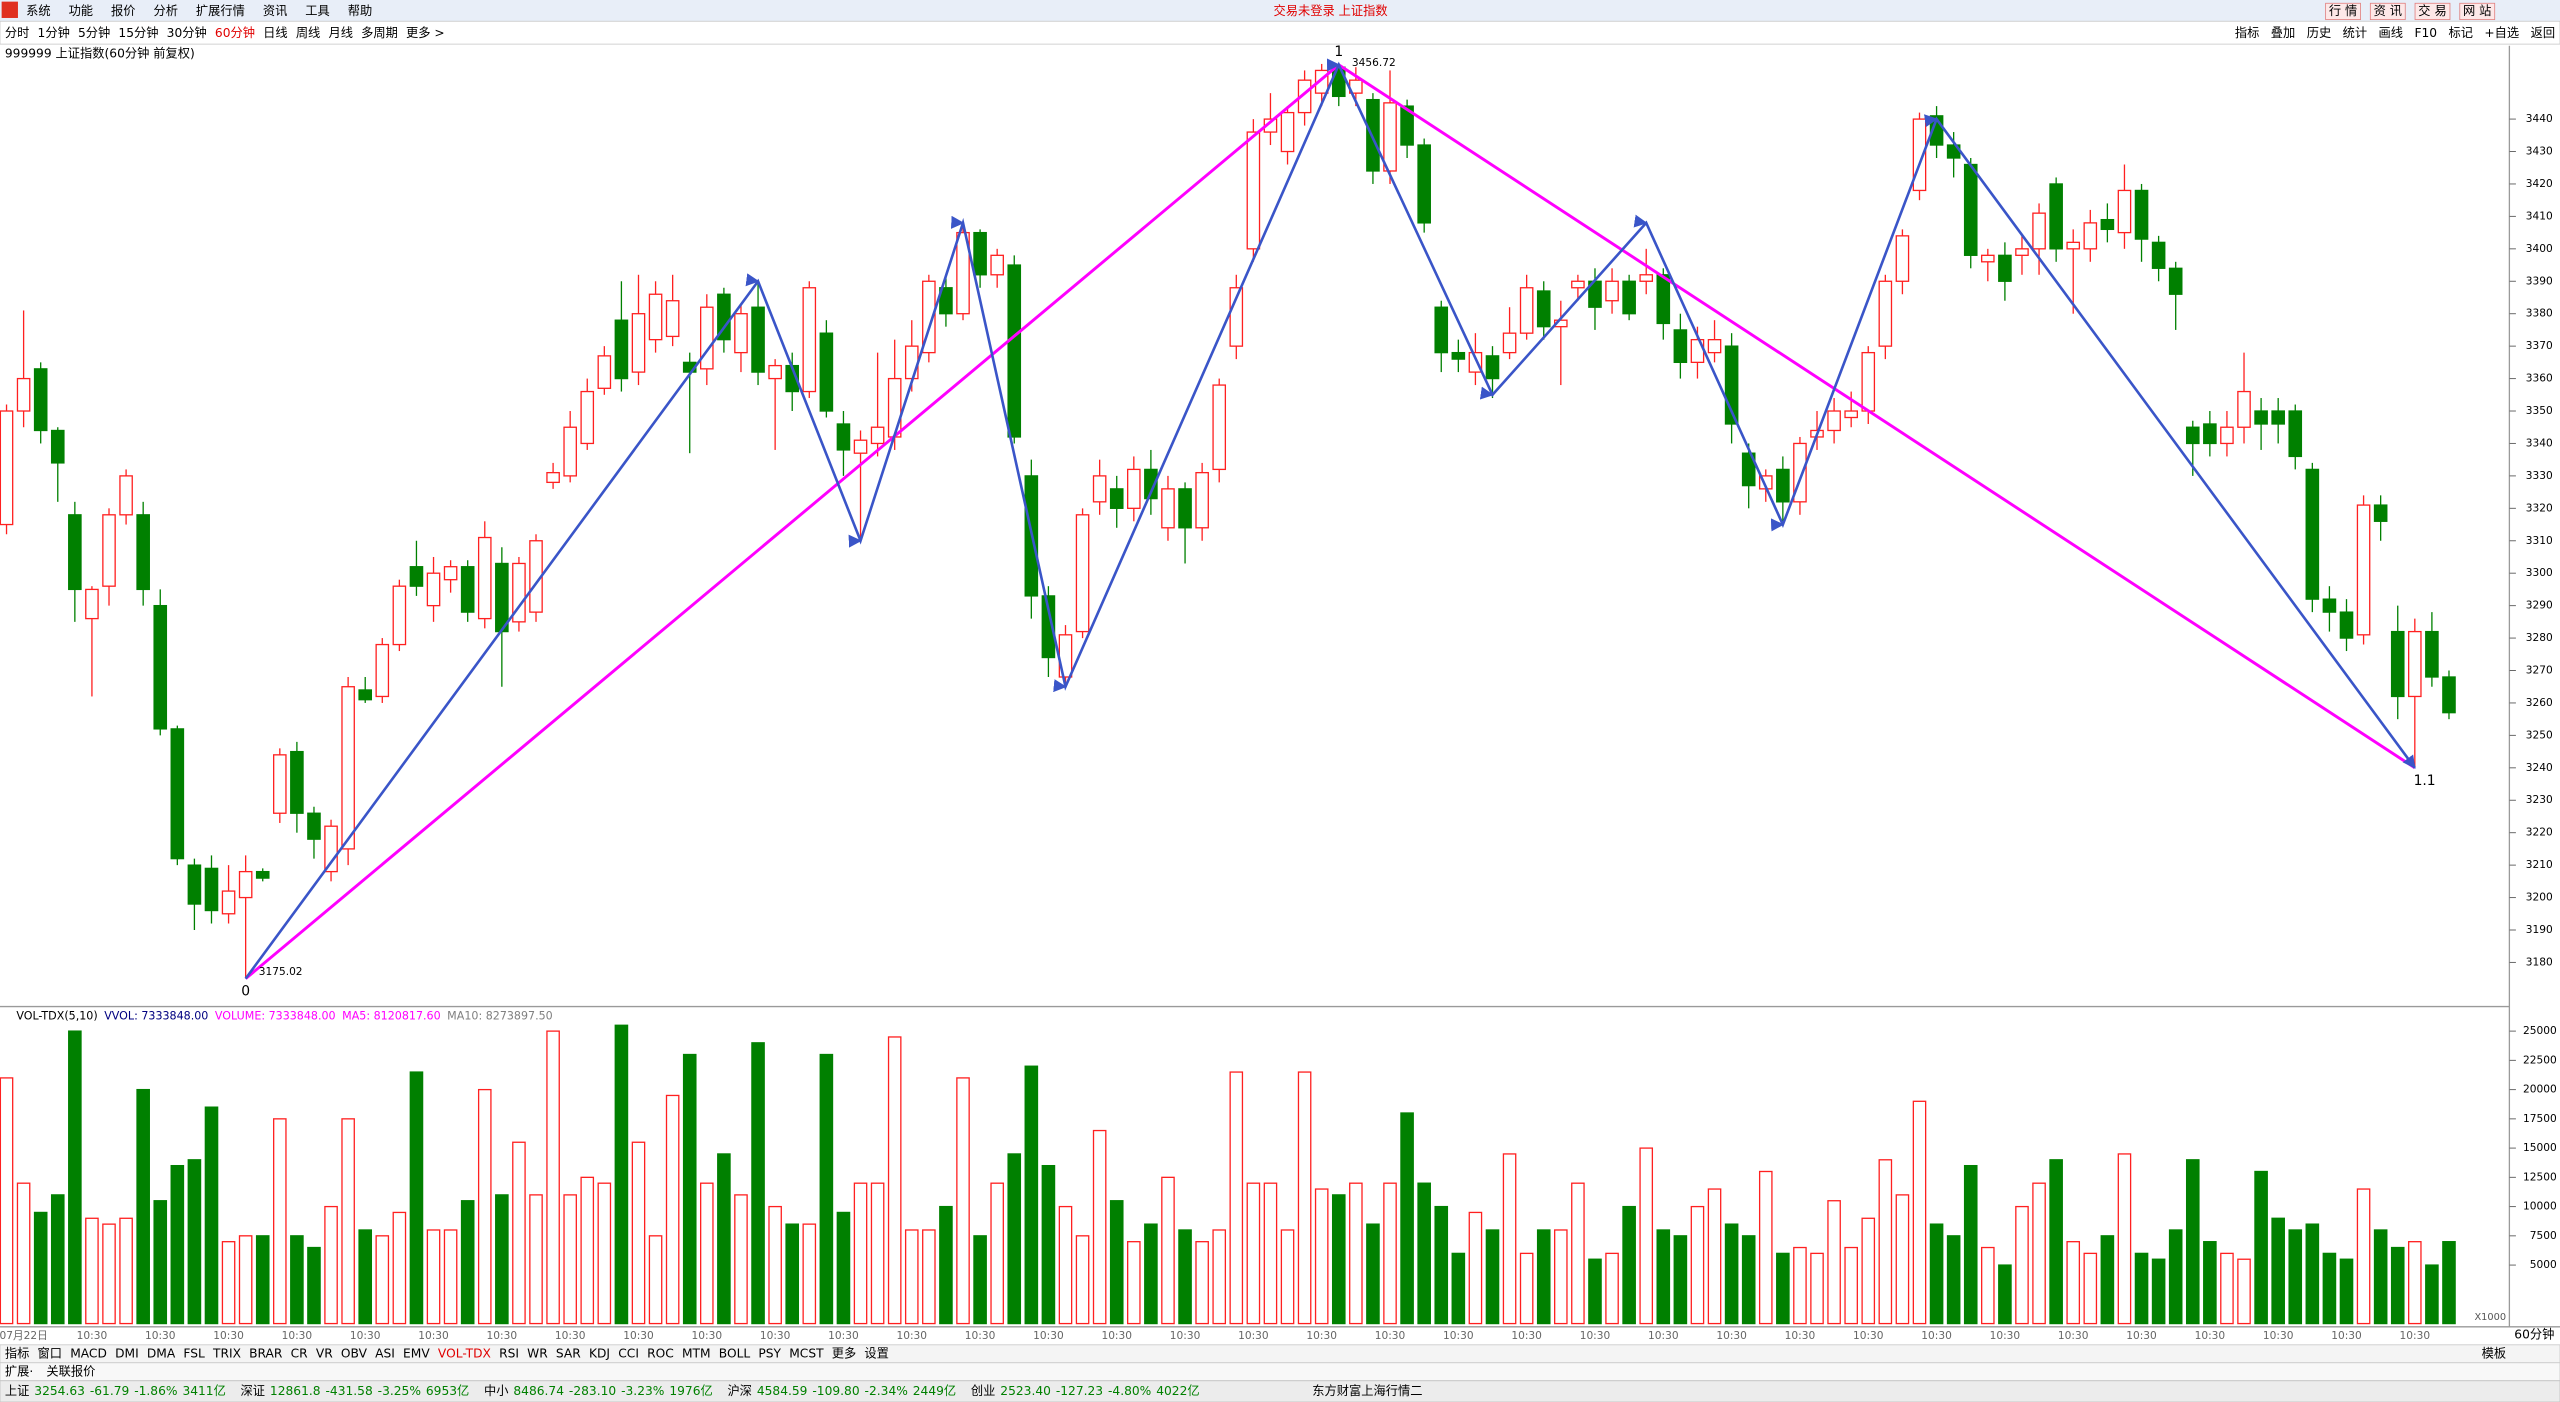 This screenshot has width=2560, height=1402. What do you see at coordinates (81, 11) in the screenshot?
I see `menu-item: 功能` at bounding box center [81, 11].